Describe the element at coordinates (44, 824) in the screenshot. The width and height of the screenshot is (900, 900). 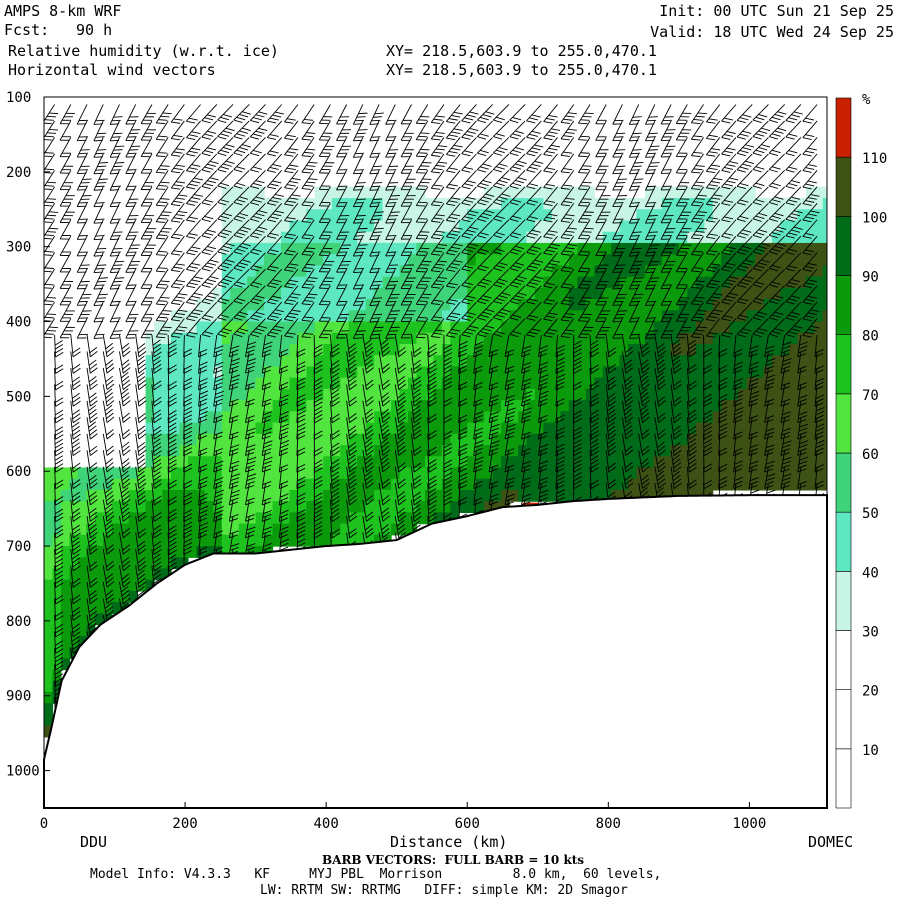
I see `x-tick-label: 0` at that location.